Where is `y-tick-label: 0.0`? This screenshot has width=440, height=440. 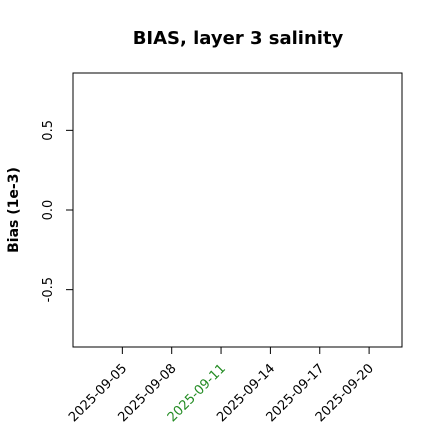 y-tick-label: 0.0 is located at coordinates (48, 210).